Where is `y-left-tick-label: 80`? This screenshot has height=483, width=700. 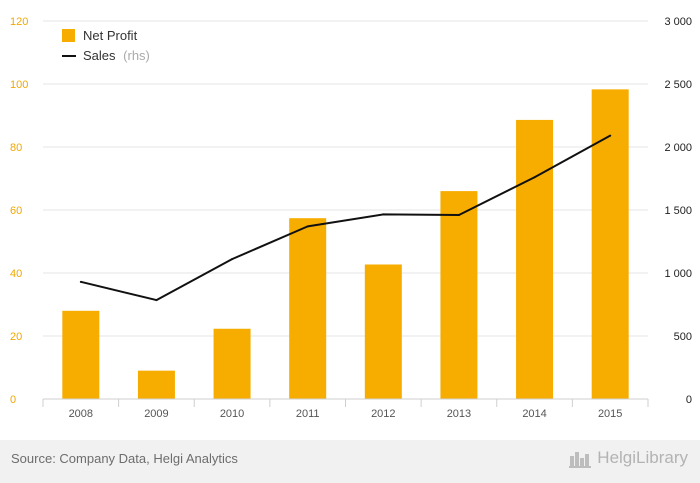 y-left-tick-label: 80 is located at coordinates (16, 148).